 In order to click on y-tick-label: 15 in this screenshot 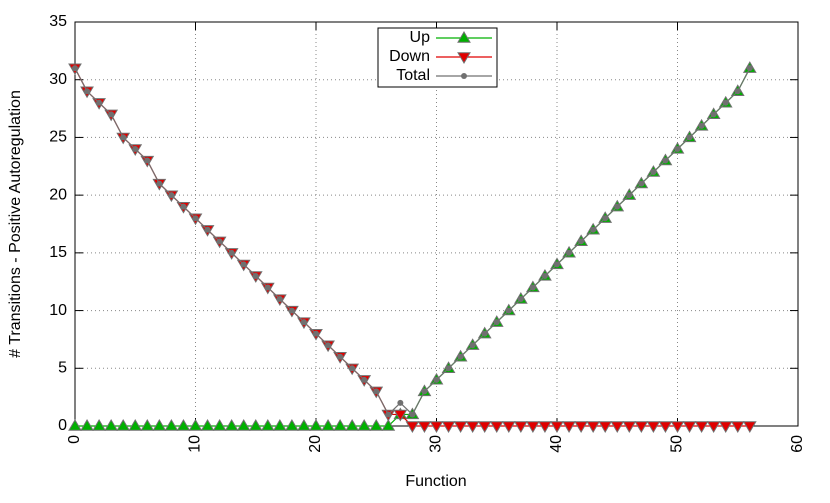, I will do `click(58, 252)`.